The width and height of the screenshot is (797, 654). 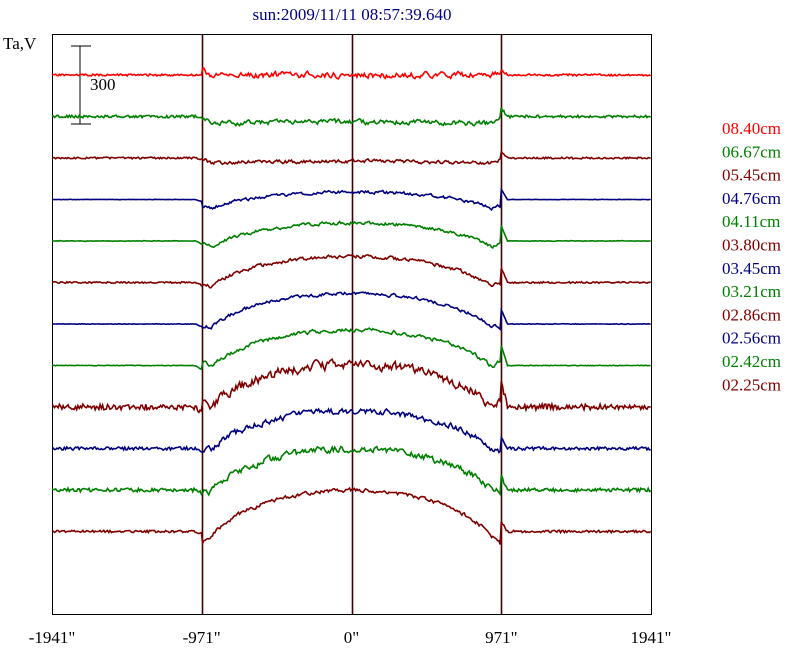 I want to click on series-line-06.67cm, so click(x=351, y=117).